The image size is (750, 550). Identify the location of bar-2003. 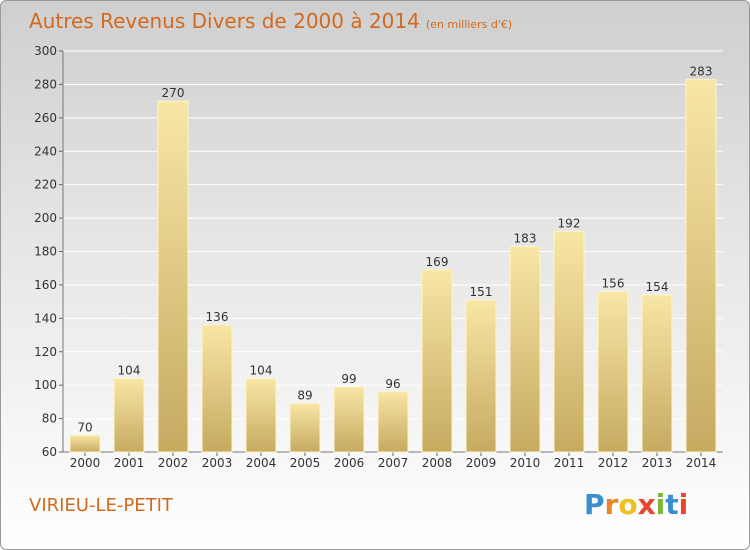
(217, 388).